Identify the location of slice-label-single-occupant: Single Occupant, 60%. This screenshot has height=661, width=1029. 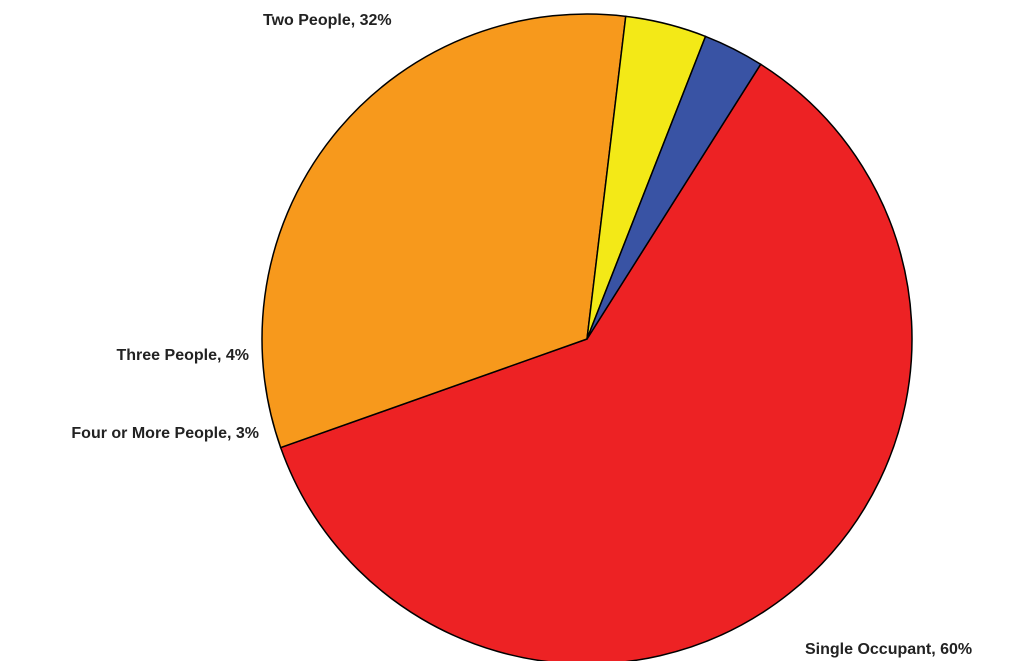
(888, 649).